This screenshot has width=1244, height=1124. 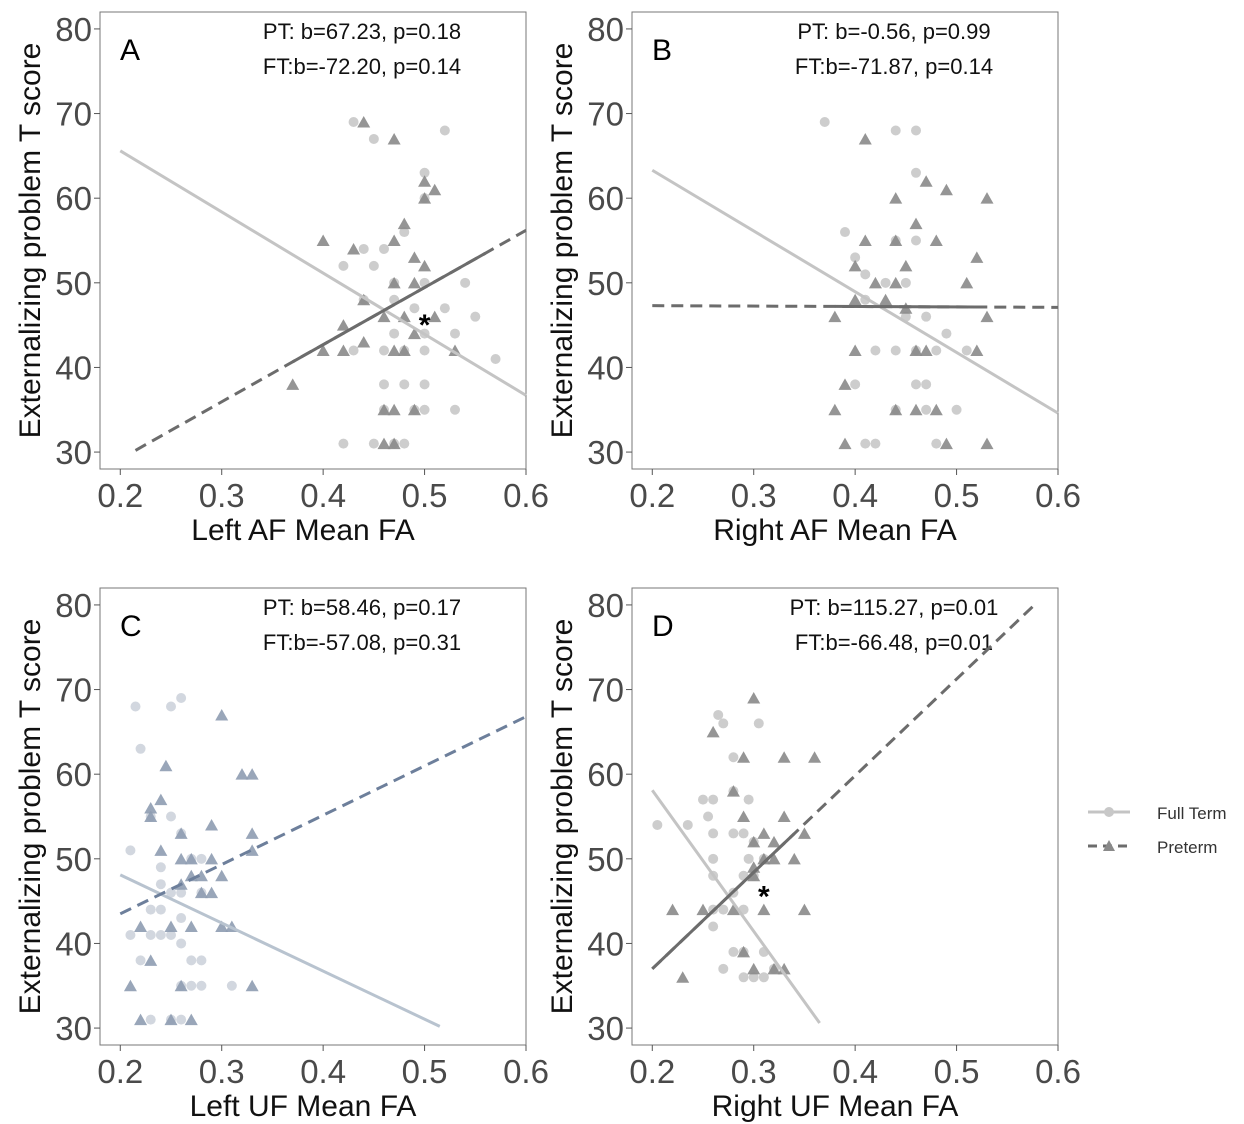 I want to click on x-tick-label: 0.3, so click(x=754, y=495).